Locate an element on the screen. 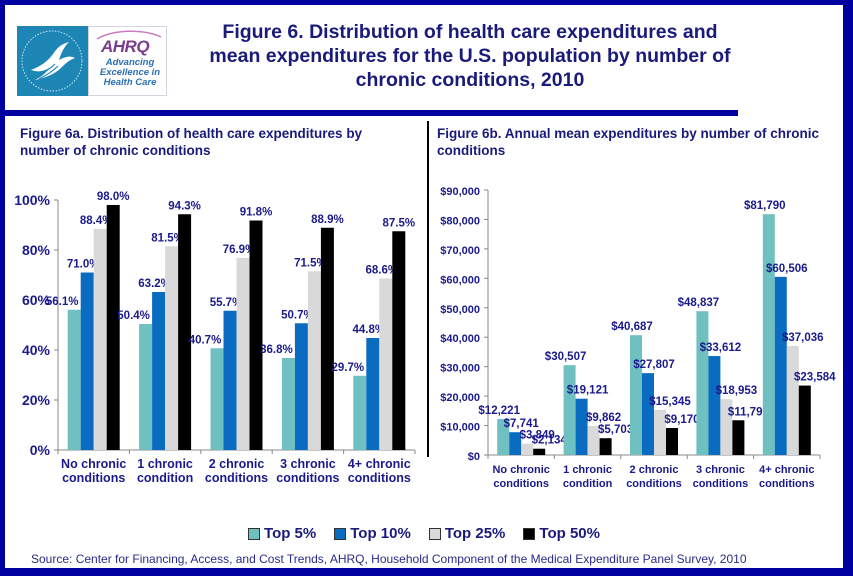 This screenshot has height=576, width=853. x-tick-label: 4+ chronic is located at coordinates (379, 464).